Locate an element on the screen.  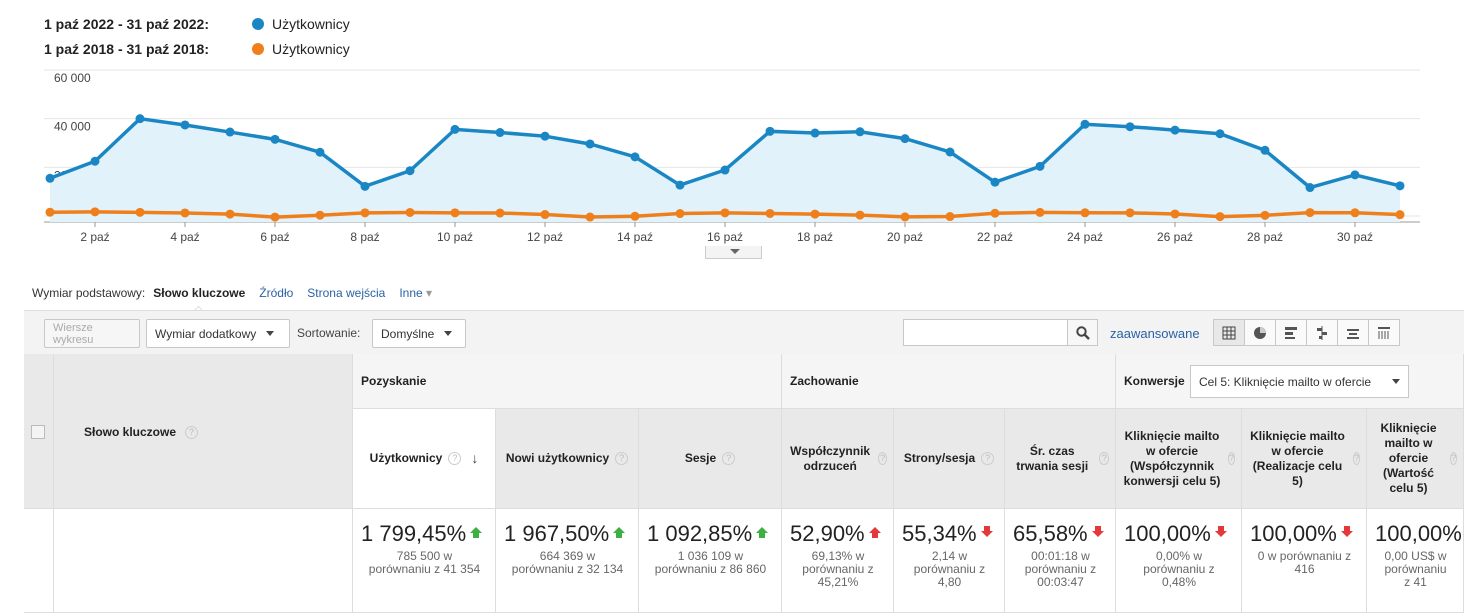
search-button is located at coordinates (1082, 332).